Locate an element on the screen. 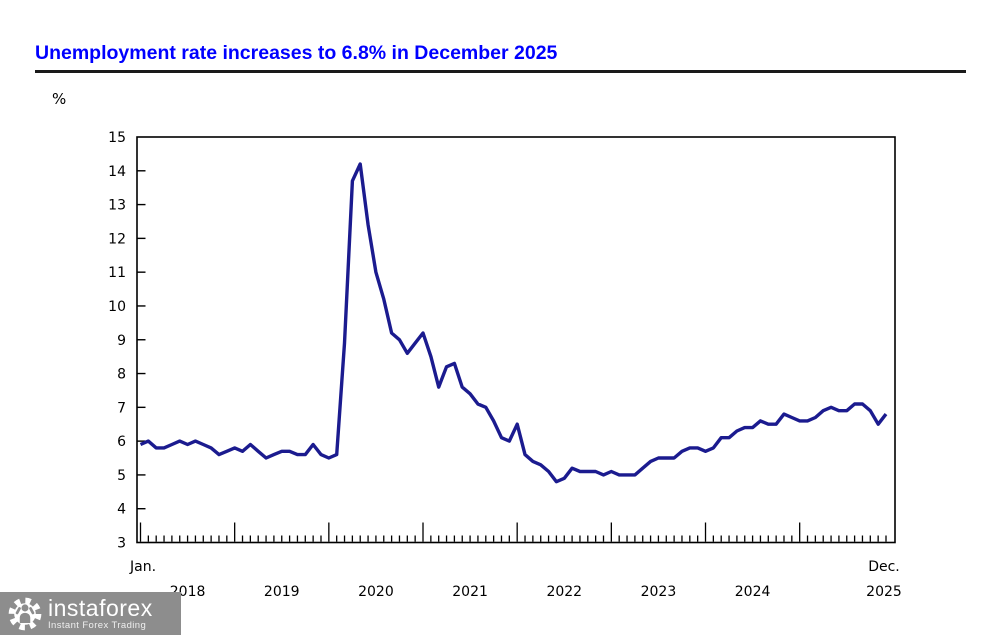  x-axis-year-label: 2024 is located at coordinates (753, 592).